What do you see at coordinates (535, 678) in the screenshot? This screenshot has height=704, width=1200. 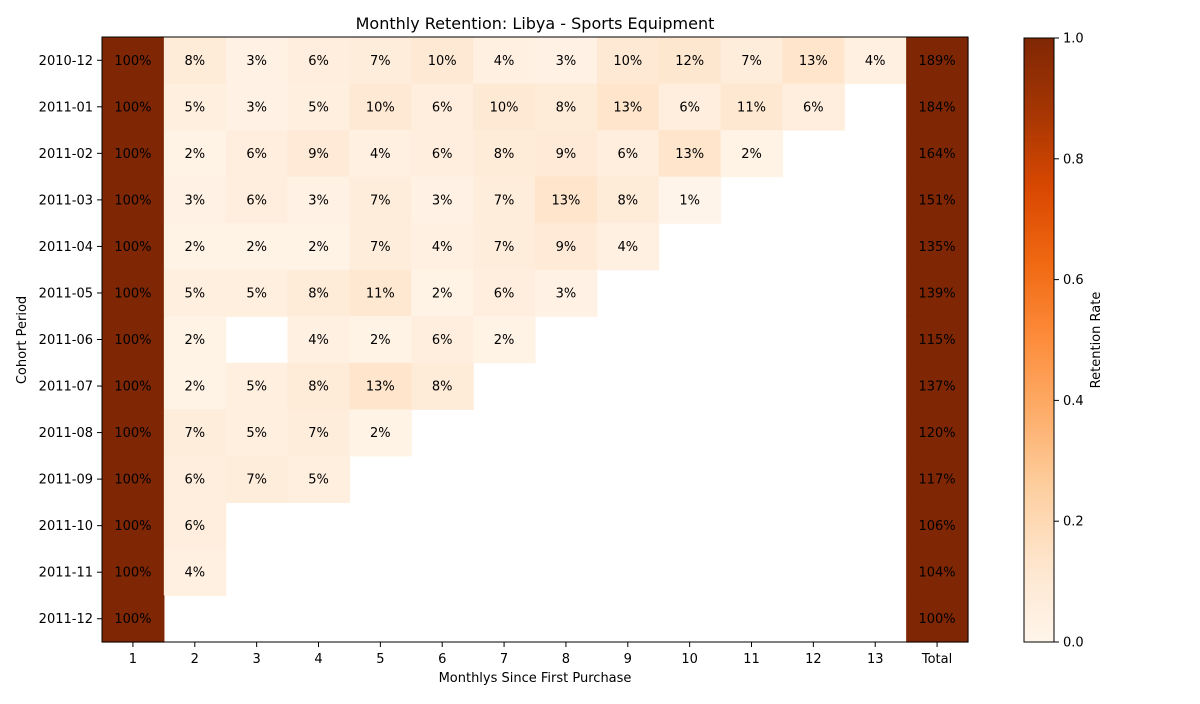 I see `x-axis-label: Monthlys Since First Purchase` at bounding box center [535, 678].